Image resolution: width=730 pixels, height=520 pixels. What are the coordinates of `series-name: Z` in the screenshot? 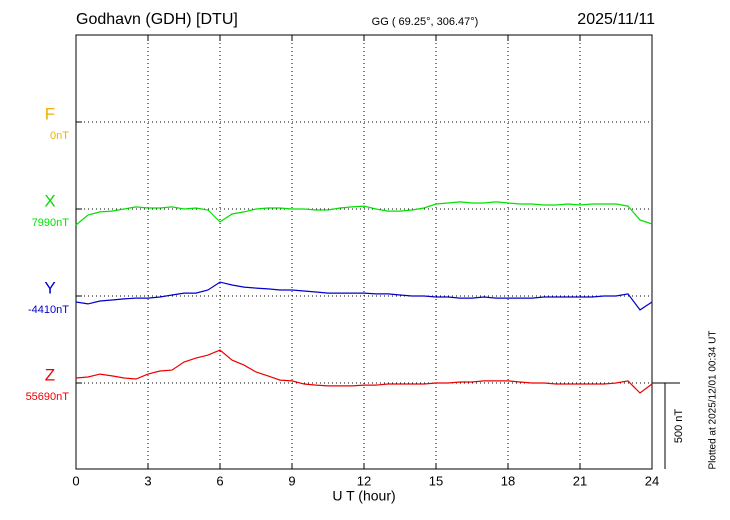 It's located at (50, 374).